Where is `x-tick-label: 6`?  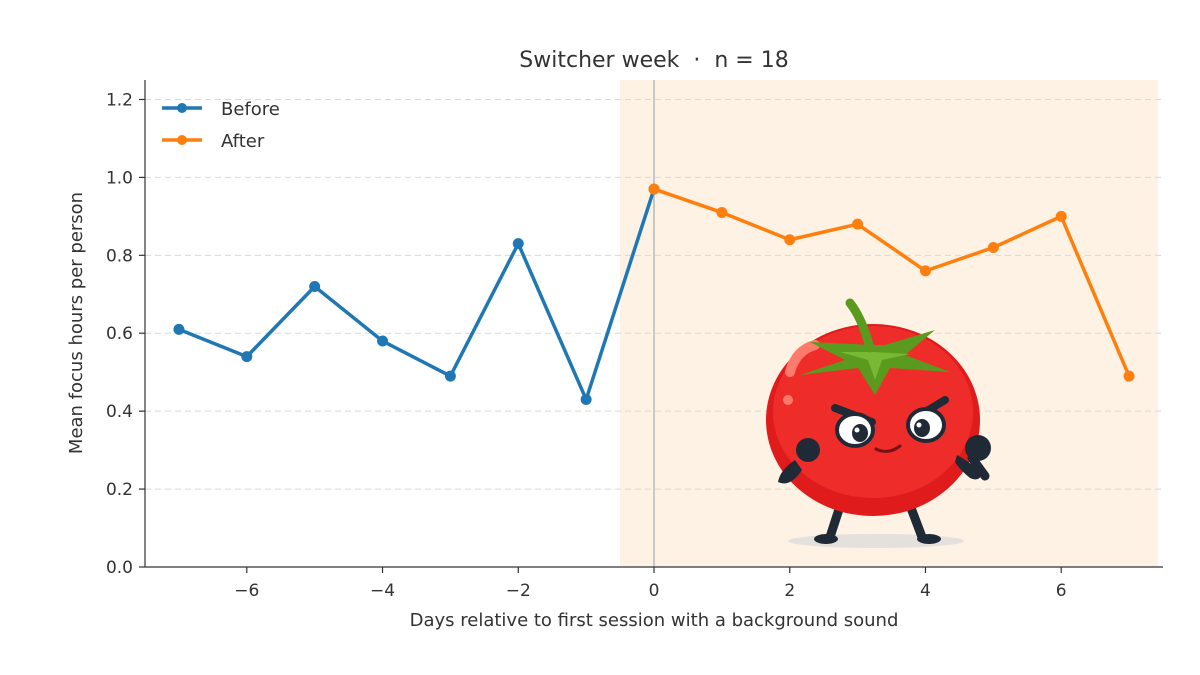
x-tick-label: 6 is located at coordinates (1061, 591).